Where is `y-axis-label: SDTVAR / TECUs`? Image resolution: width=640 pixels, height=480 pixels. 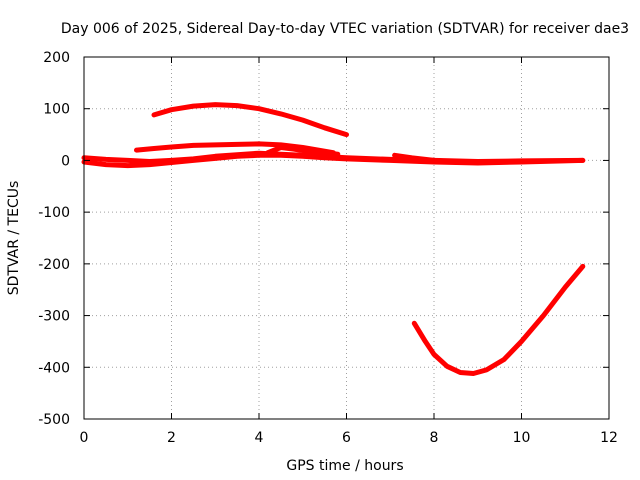
y-axis-label: SDTVAR / TECUs is located at coordinates (14, 238).